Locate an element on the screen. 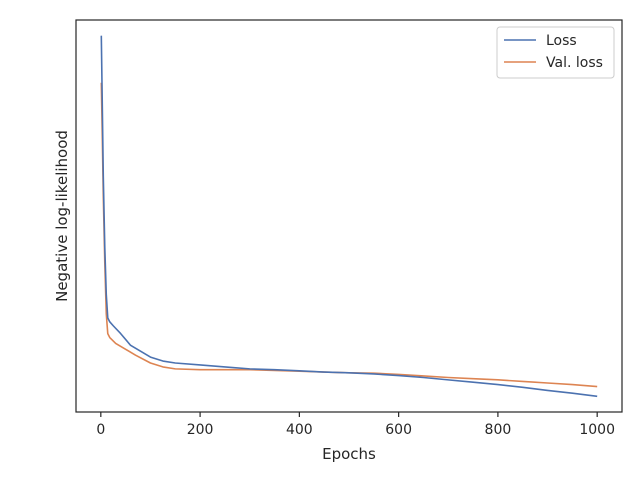  x-ticks: 0 200 400 600 800 1000 is located at coordinates (355, 425).